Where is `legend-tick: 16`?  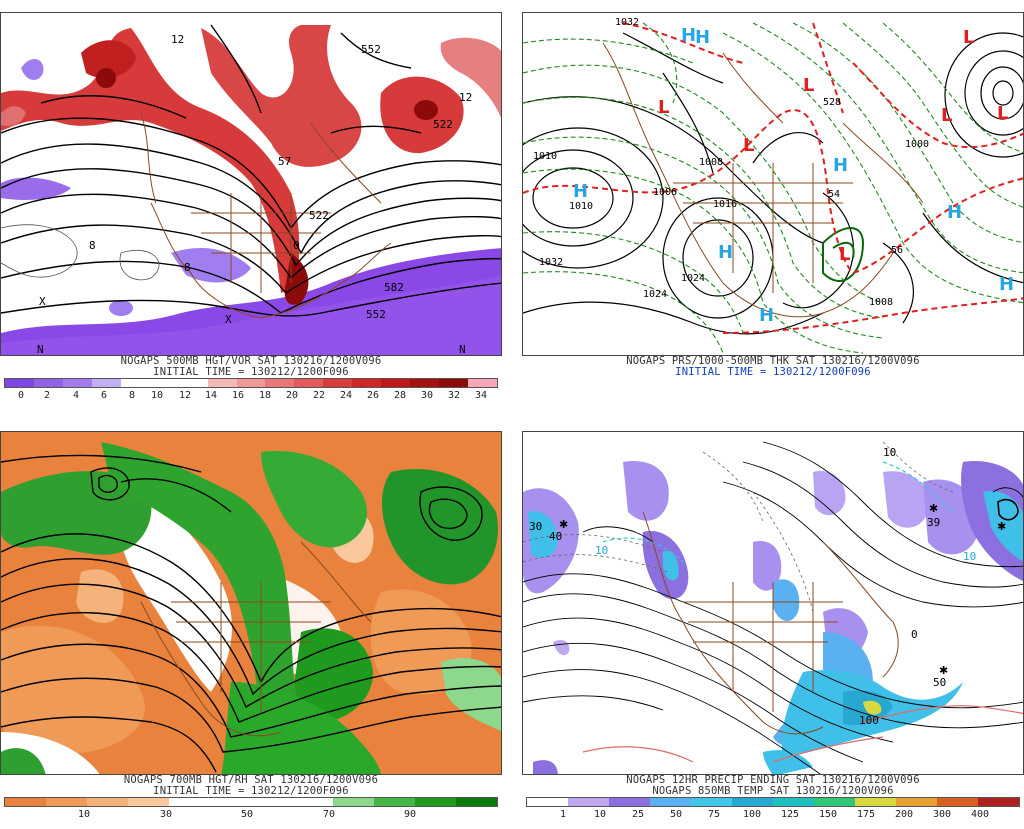
legend-tick: 16 is located at coordinates (238, 395).